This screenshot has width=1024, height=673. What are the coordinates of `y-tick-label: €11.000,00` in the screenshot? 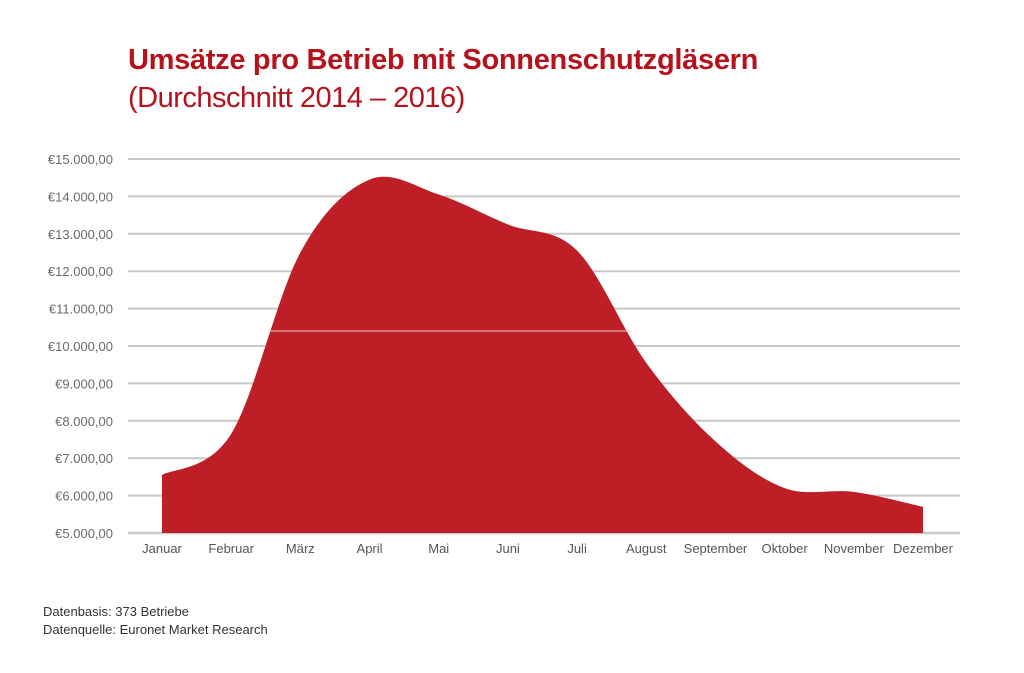 It's located at (81, 309).